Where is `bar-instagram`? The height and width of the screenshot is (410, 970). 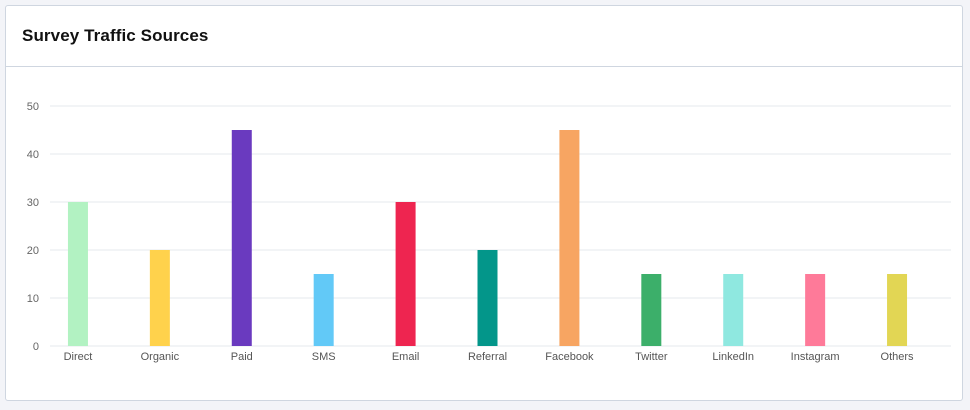
bar-instagram is located at coordinates (815, 310).